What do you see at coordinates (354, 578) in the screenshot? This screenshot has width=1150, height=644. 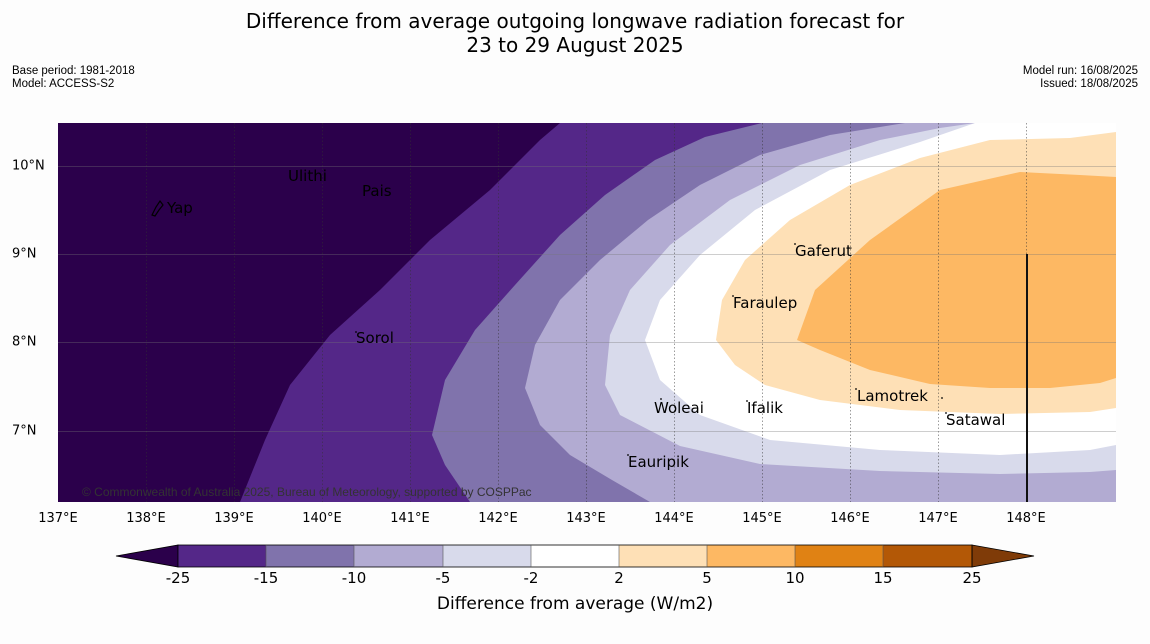 I see `colorbar-tick: -10` at bounding box center [354, 578].